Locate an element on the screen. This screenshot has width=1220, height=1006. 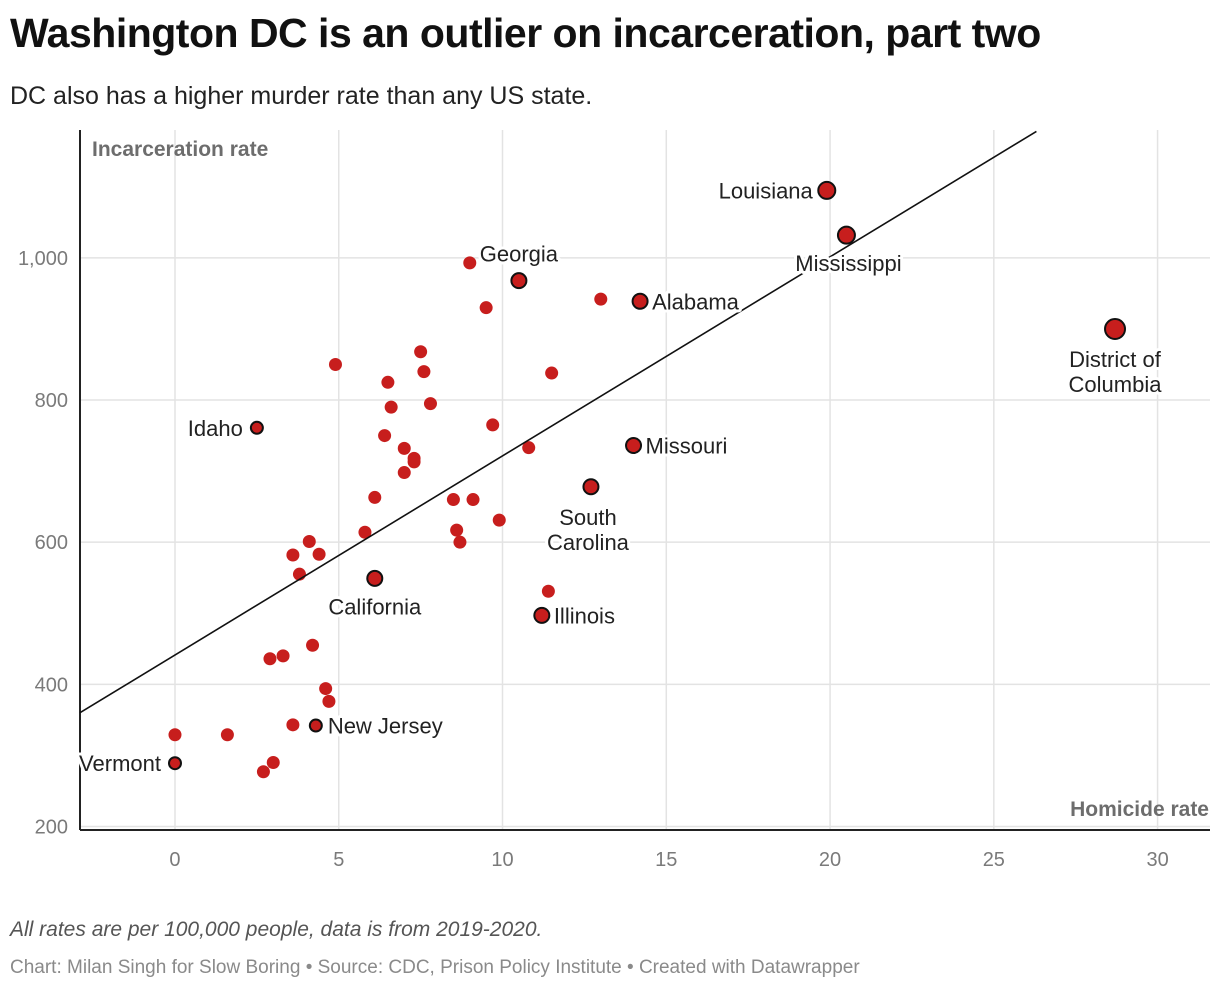
y-tick-label: 600 is located at coordinates (51, 543).